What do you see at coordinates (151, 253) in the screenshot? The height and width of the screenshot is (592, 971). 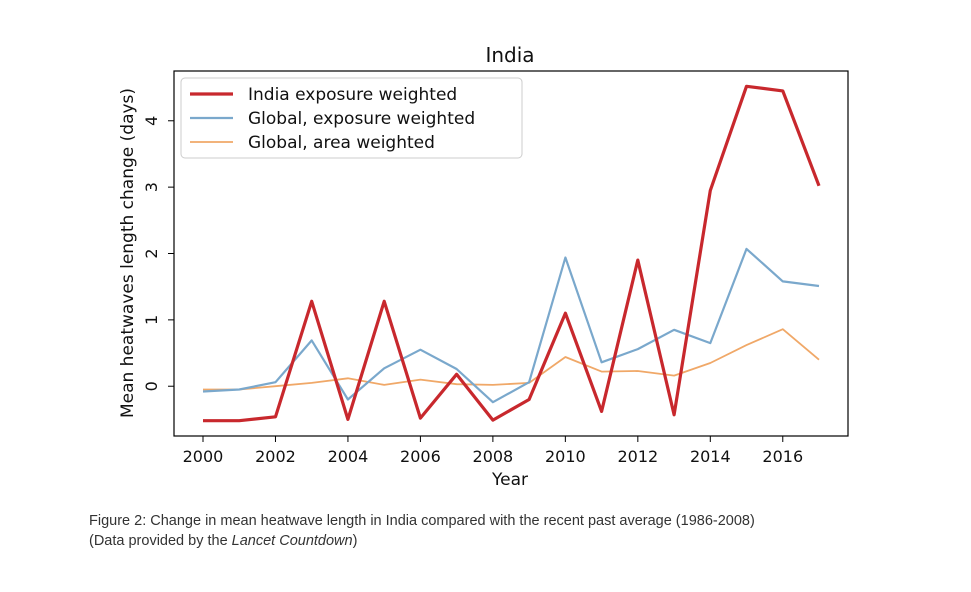 I see `y-tick-label: 2` at bounding box center [151, 253].